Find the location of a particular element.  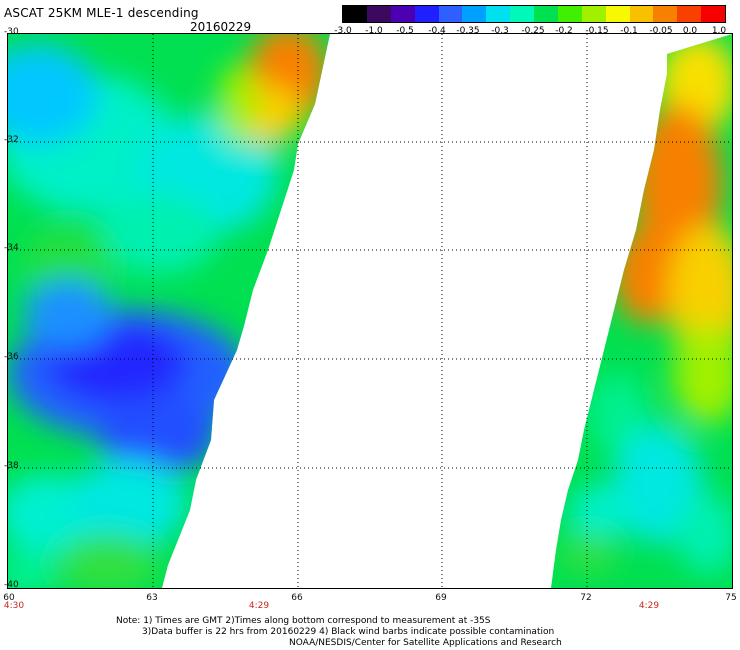

colorbar-tick-label: -0.4 is located at coordinates (437, 31).